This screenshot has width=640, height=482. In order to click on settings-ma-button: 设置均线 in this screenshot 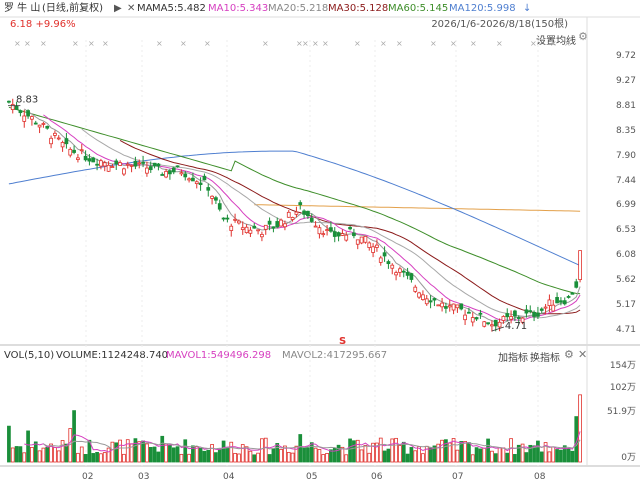, I will do `click(556, 41)`.